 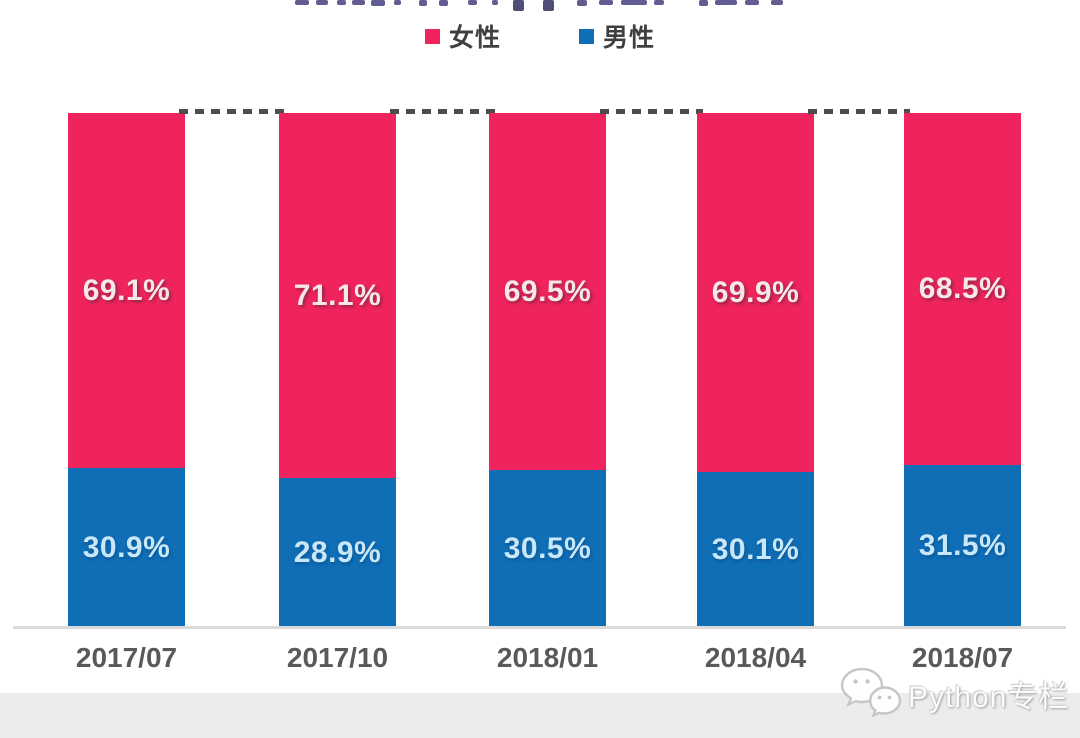 I want to click on female-bar-segment: 68.5%, so click(x=962, y=289).